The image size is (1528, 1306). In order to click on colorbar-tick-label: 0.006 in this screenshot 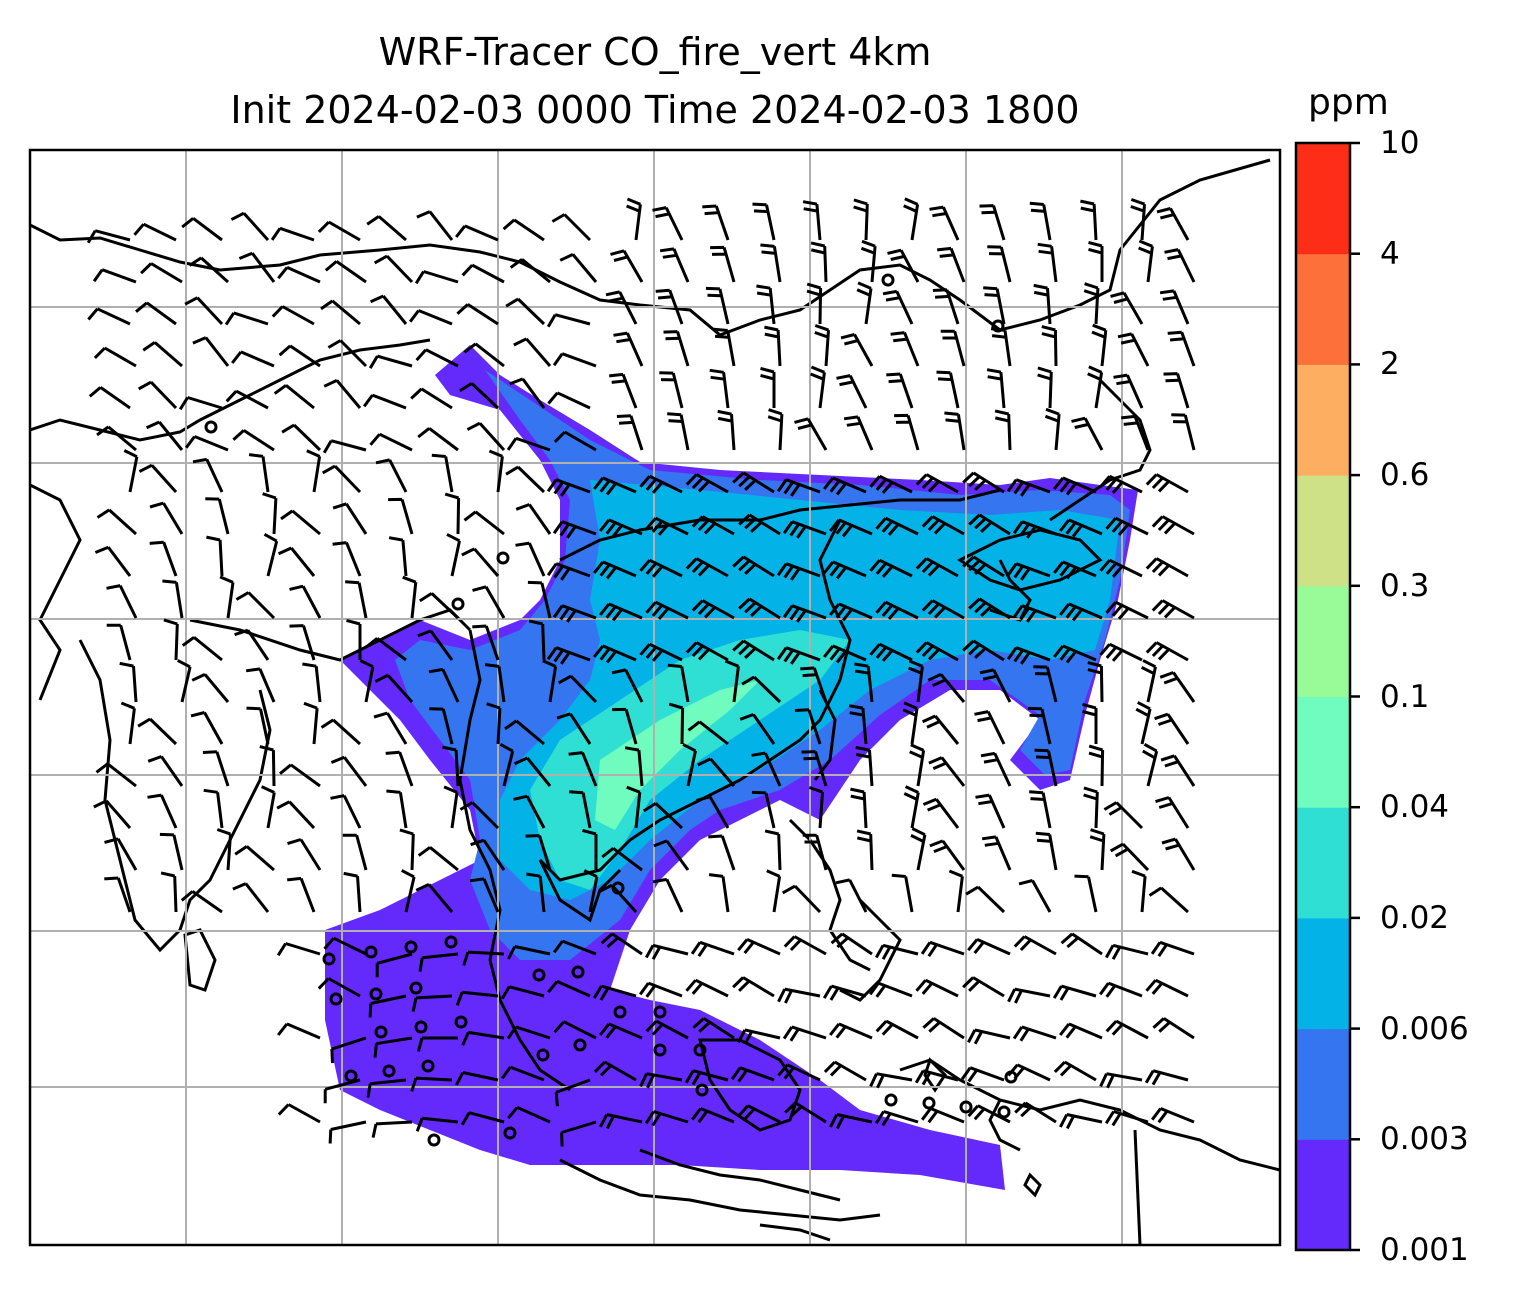, I will do `click(1424, 1028)`.